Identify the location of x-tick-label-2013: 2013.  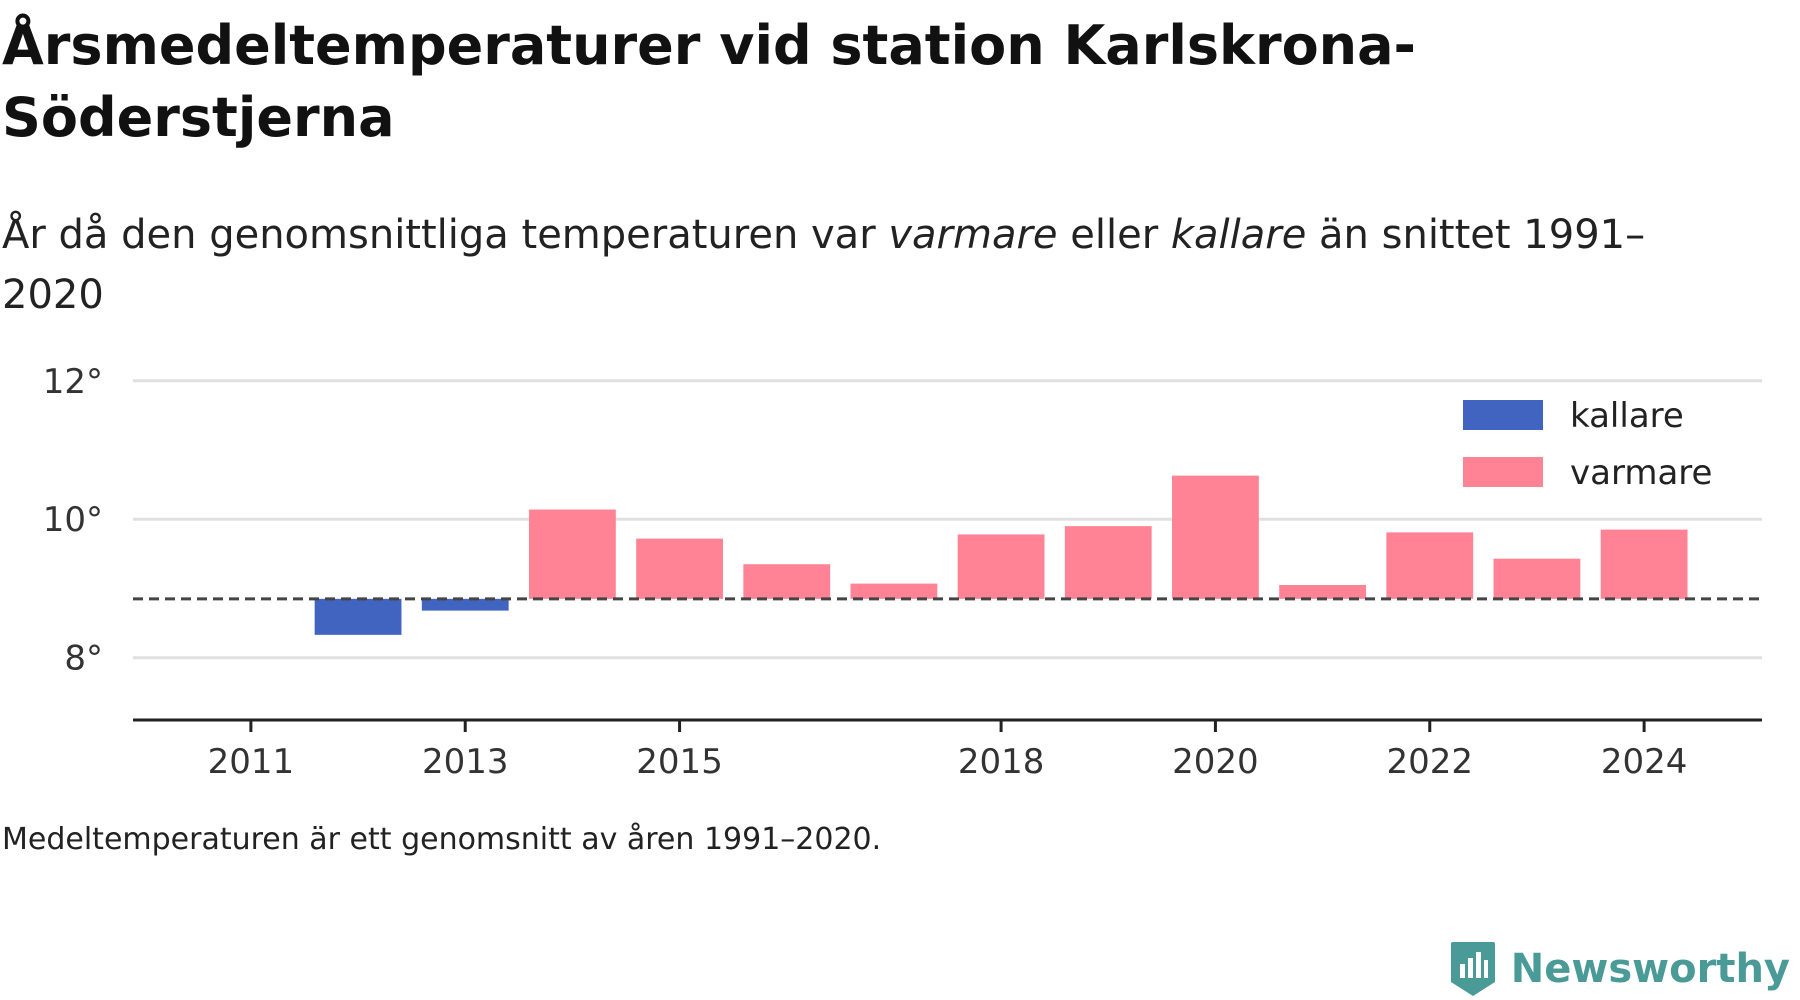
(465, 762).